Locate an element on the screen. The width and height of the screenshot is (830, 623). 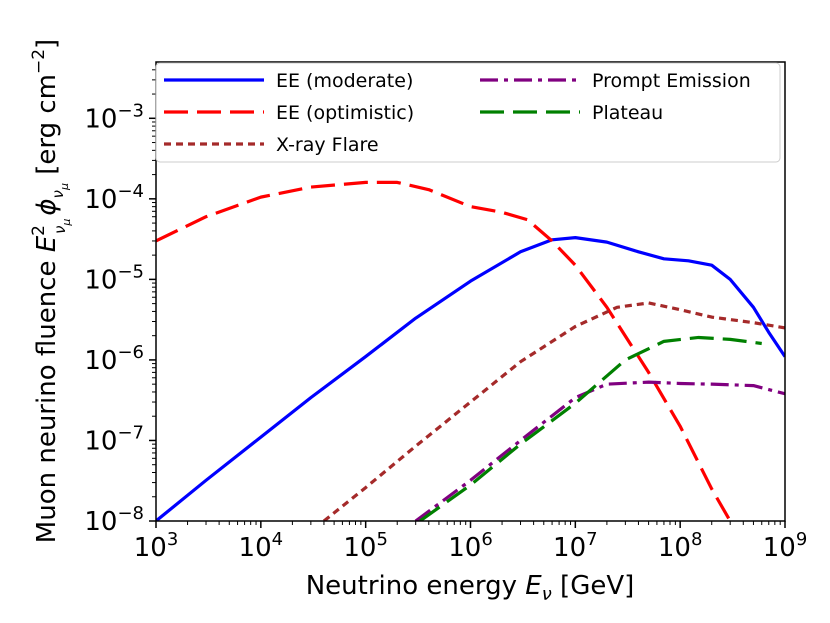
y-tick-label: 10⁻³ is located at coordinates (114, 117).